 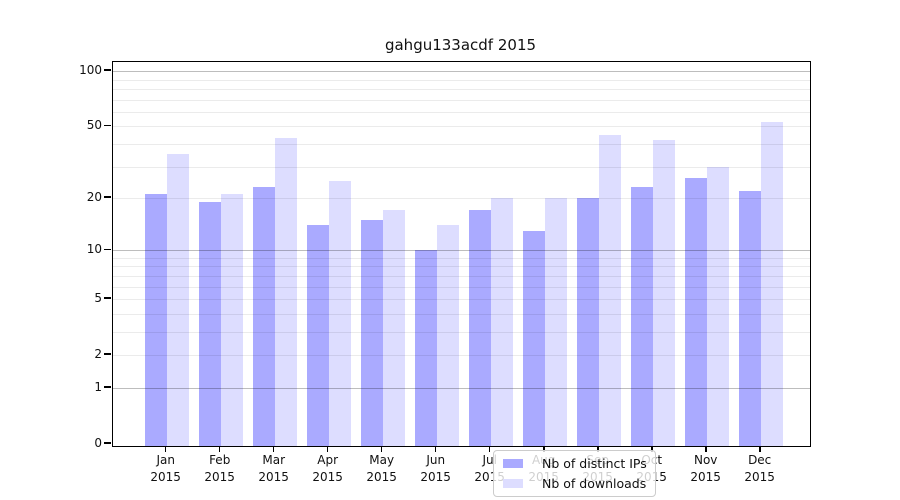 I want to click on legend-label: Nb of downloads, so click(x=594, y=483).